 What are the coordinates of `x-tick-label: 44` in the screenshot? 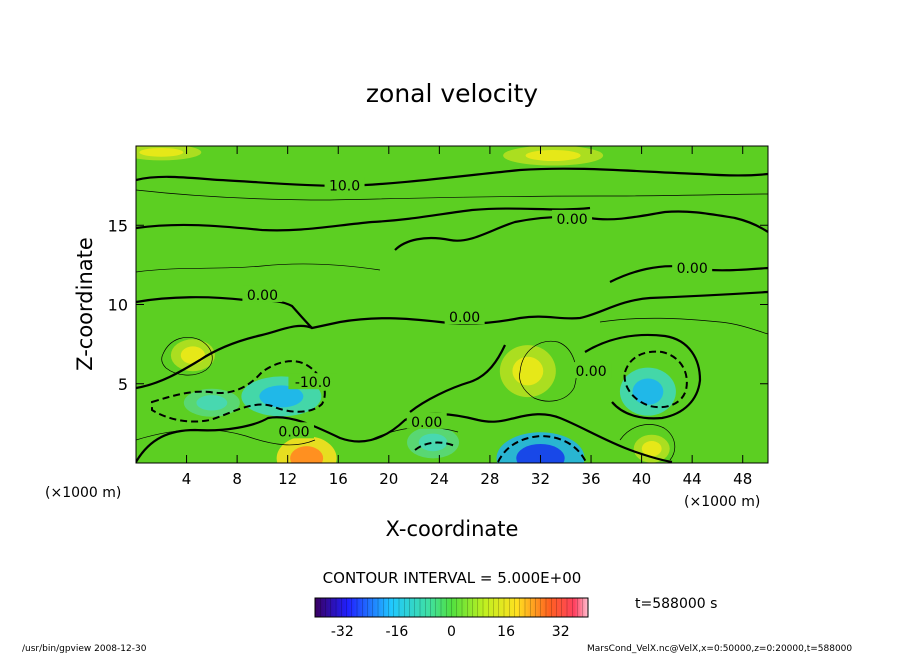 It's located at (692, 479).